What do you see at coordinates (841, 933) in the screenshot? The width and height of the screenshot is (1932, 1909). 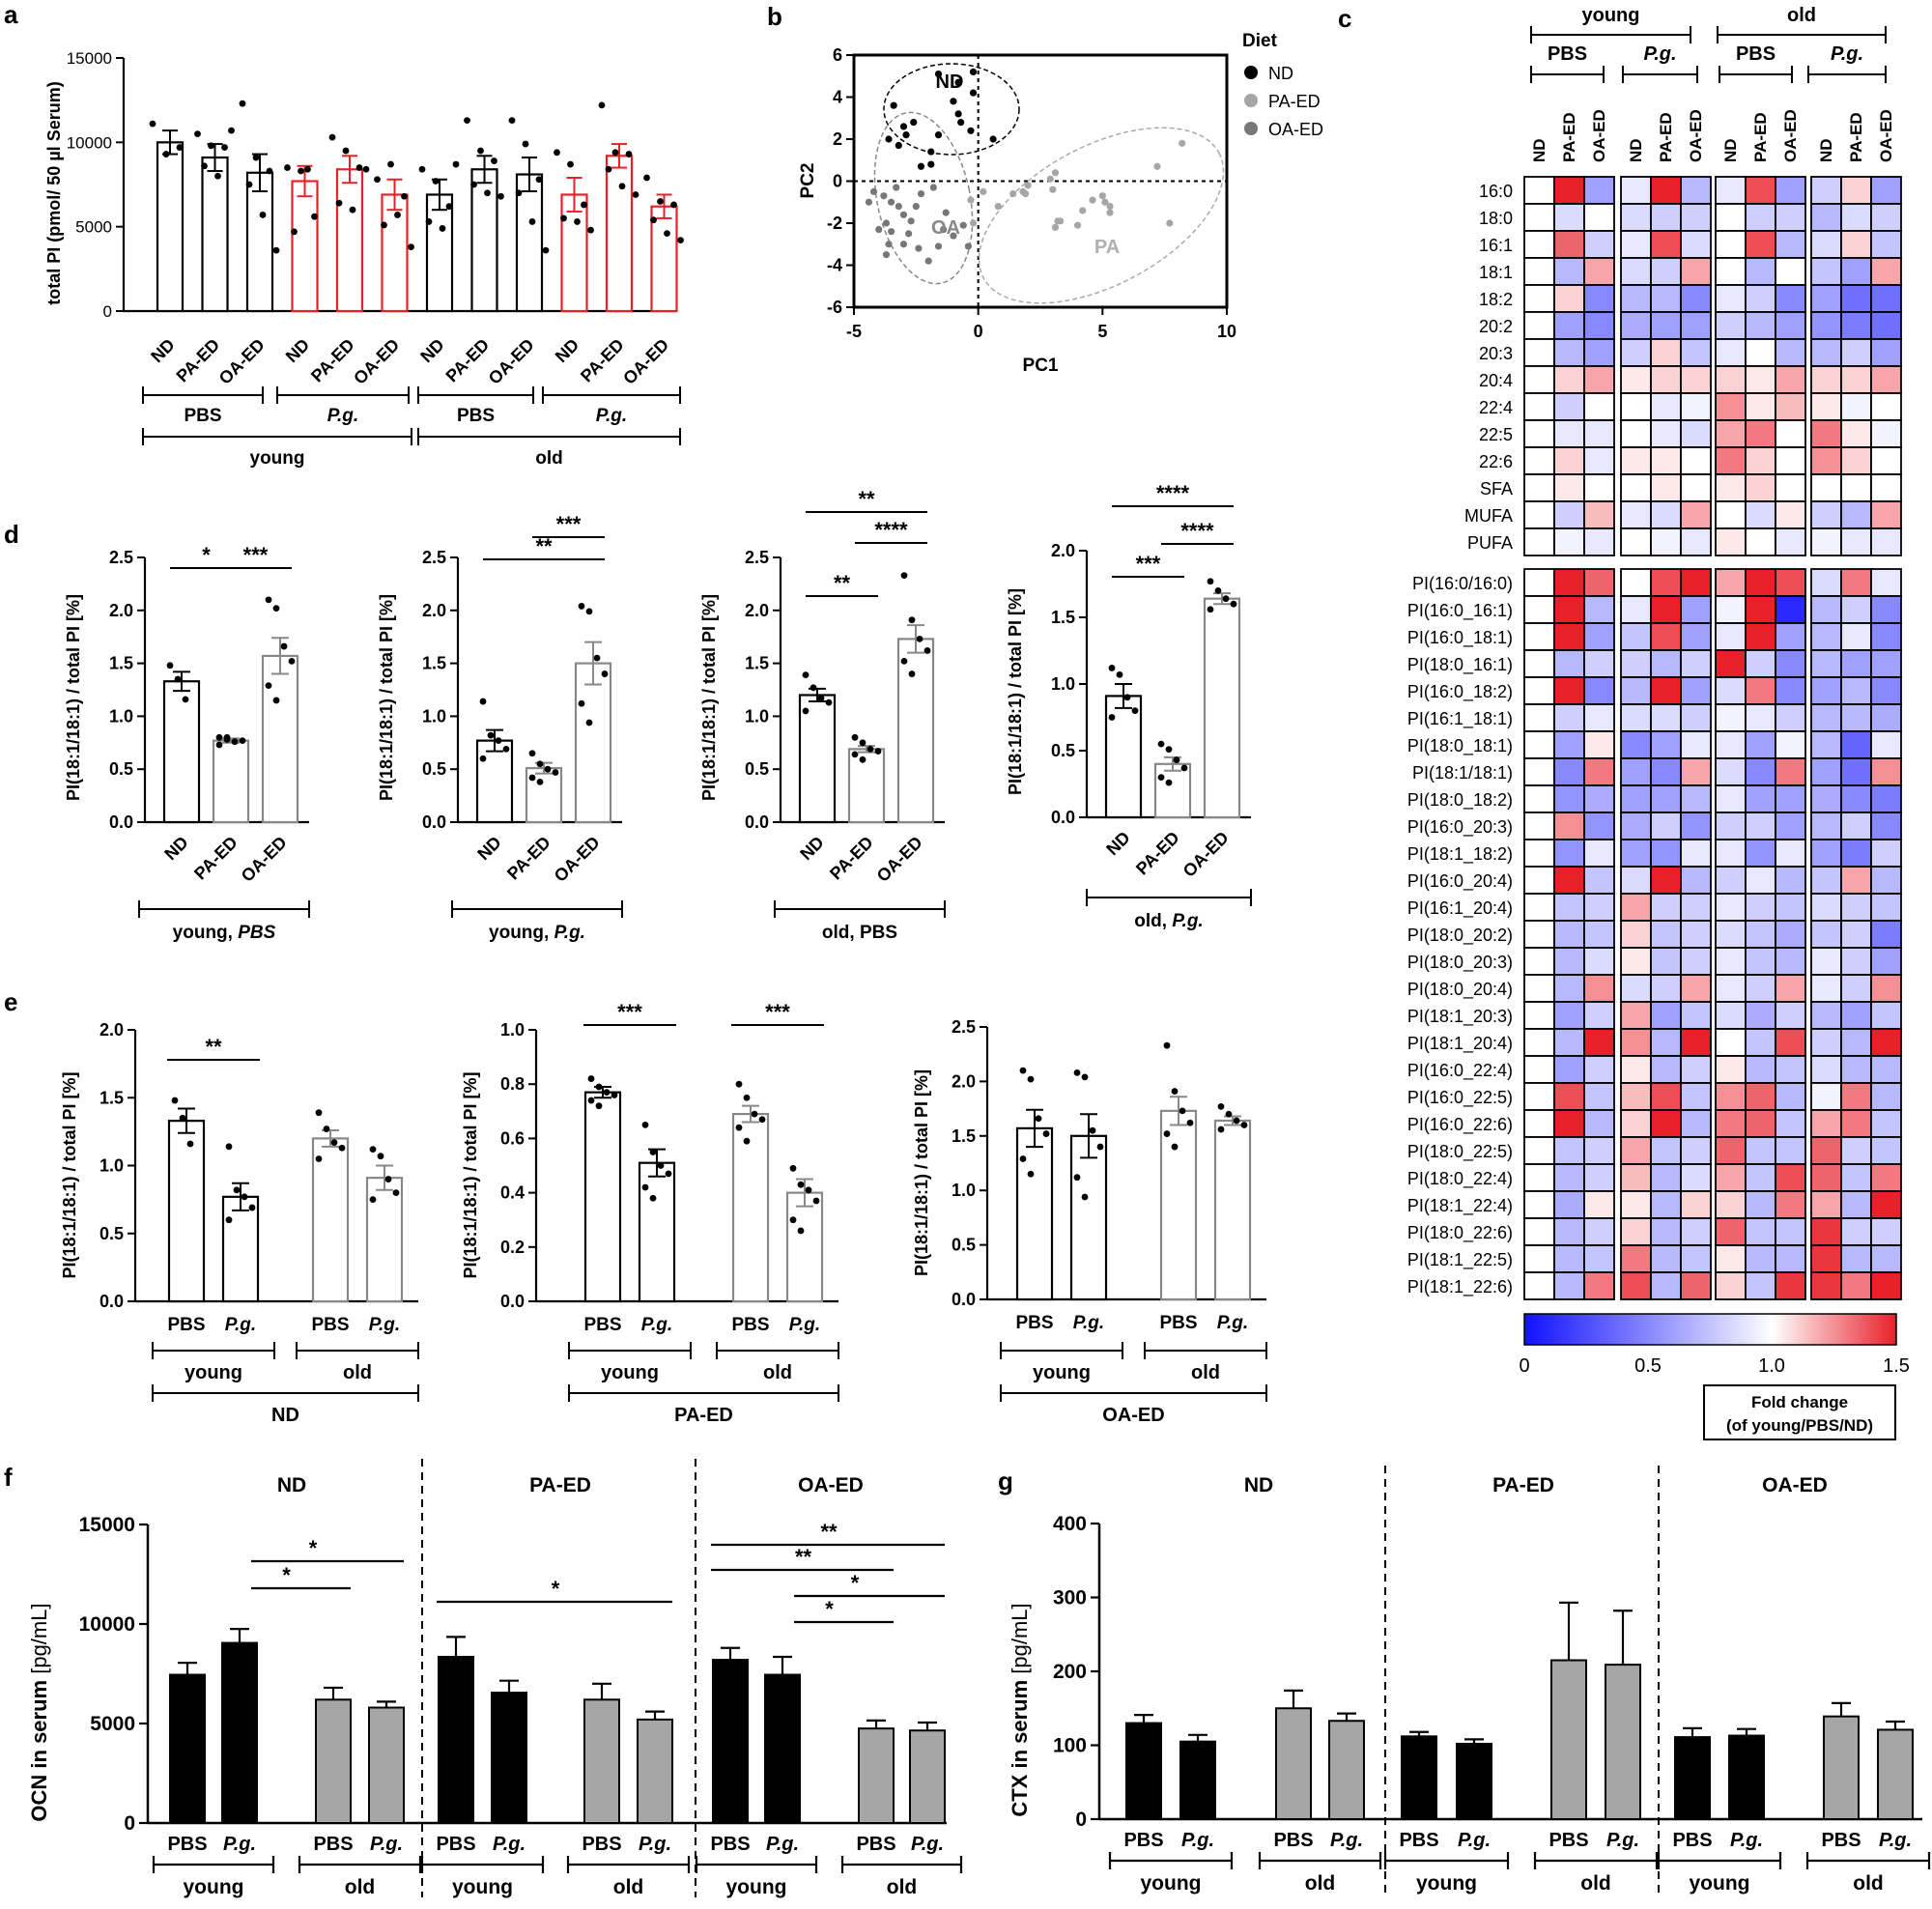 I see `group-label-part: old,` at bounding box center [841, 933].